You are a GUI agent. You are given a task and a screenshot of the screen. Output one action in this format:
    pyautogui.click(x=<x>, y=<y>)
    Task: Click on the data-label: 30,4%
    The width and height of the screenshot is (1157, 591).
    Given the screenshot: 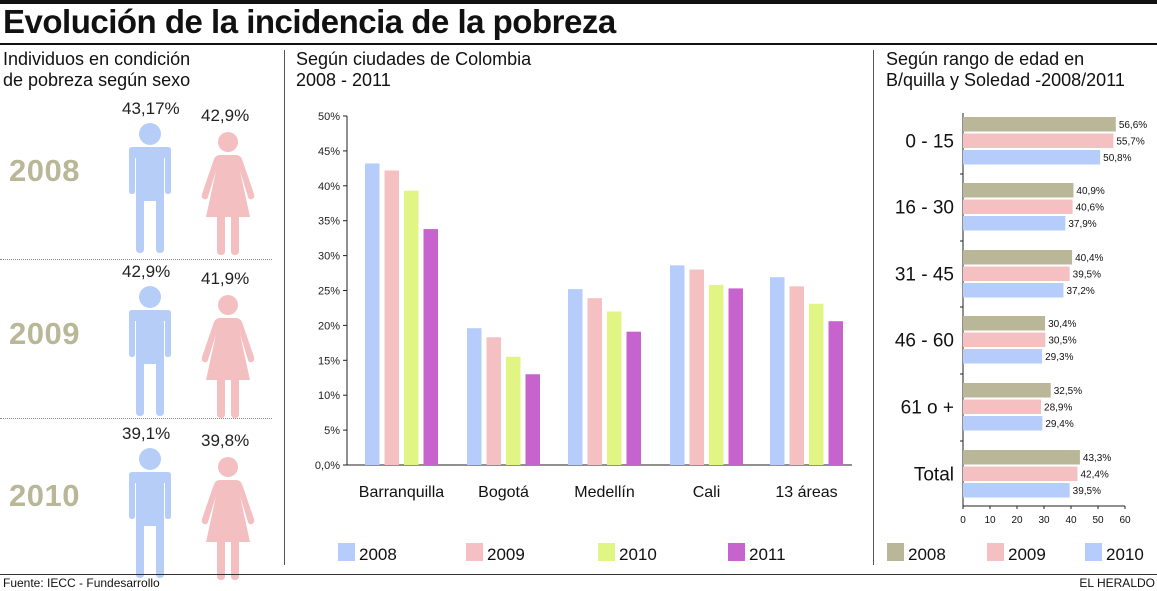 What is the action you would take?
    pyautogui.click(x=1062, y=324)
    